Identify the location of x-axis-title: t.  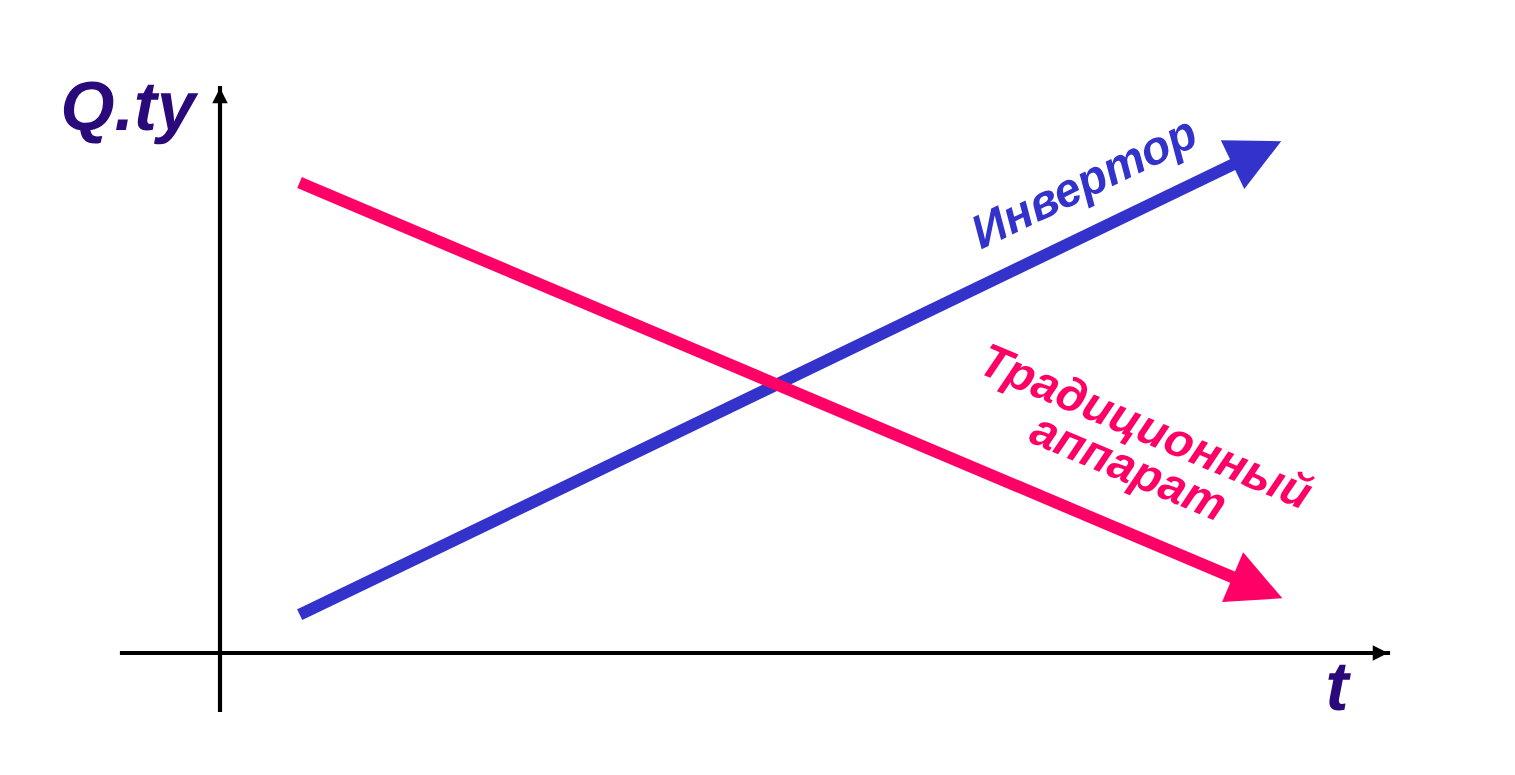
(1339, 687).